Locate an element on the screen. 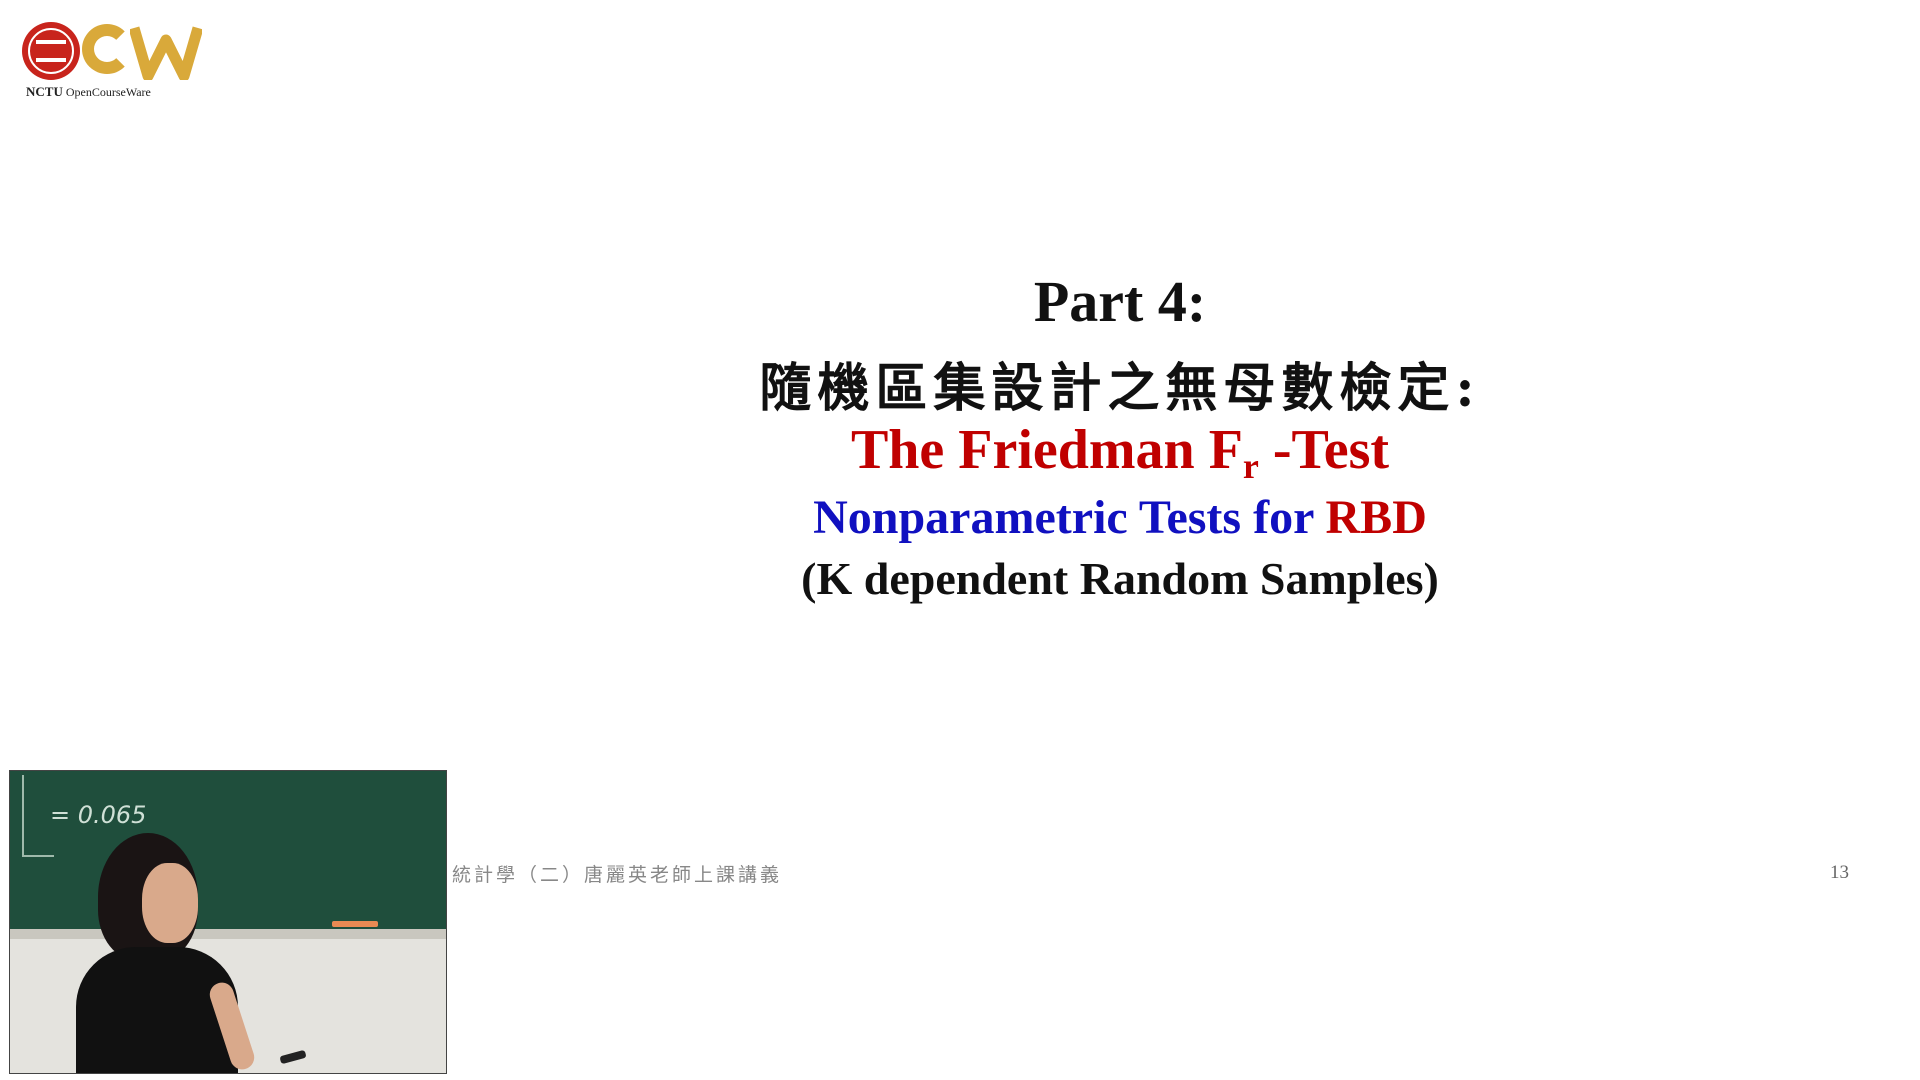  slide-samples-note: (K dependent Random Samples) is located at coordinates (1120, 578).